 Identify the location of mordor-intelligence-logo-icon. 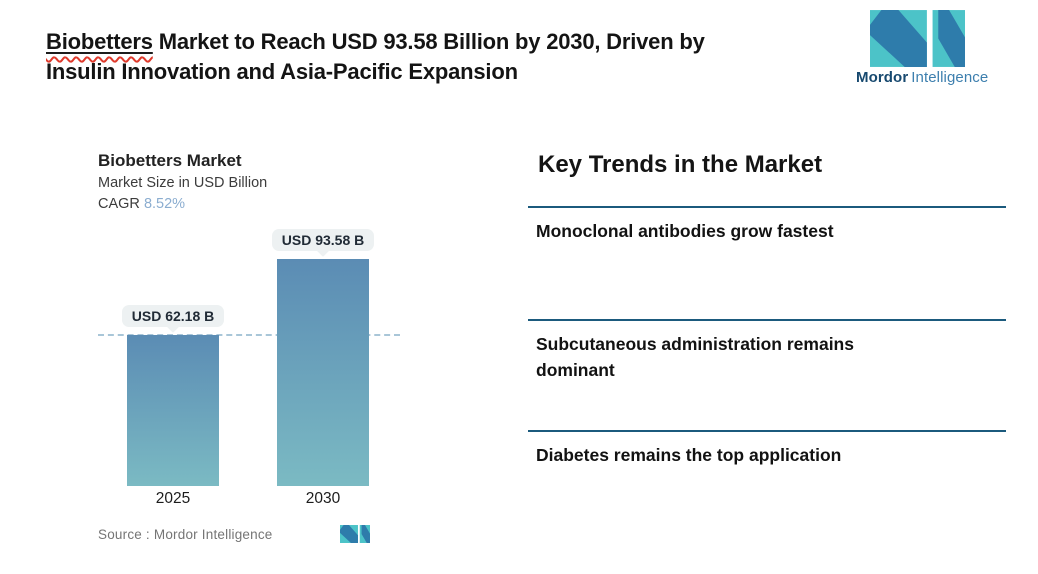
(917, 38).